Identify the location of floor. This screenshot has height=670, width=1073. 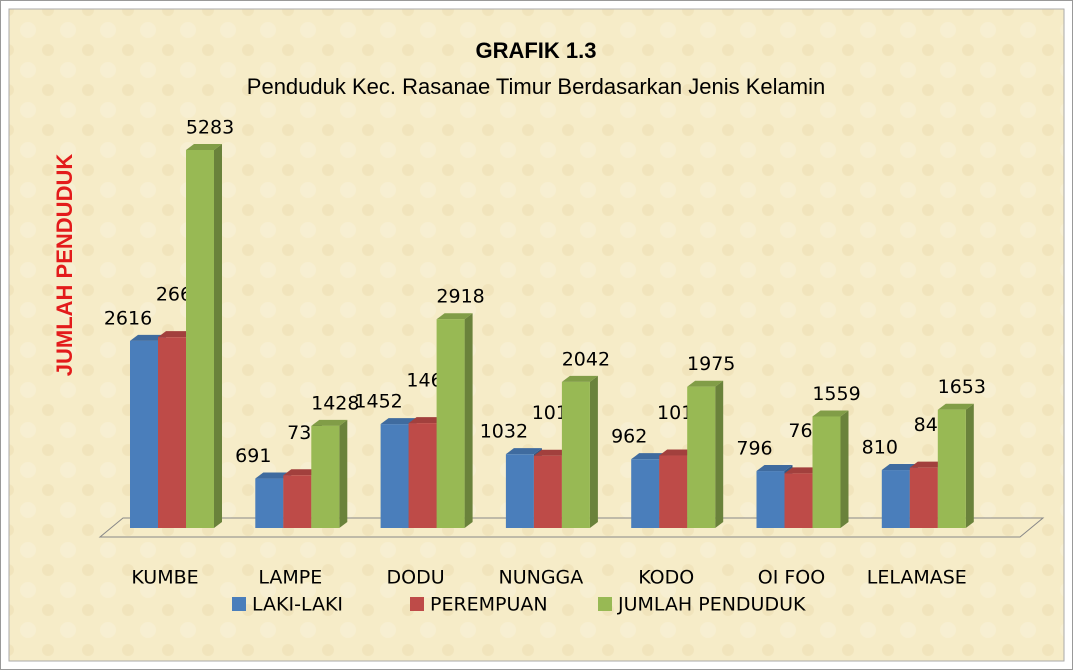
(571, 527).